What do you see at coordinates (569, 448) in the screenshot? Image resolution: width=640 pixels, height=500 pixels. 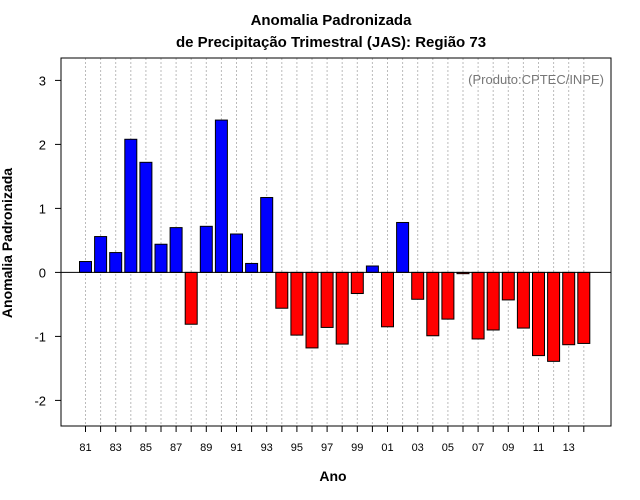 I see `x-tick-label: 13` at bounding box center [569, 448].